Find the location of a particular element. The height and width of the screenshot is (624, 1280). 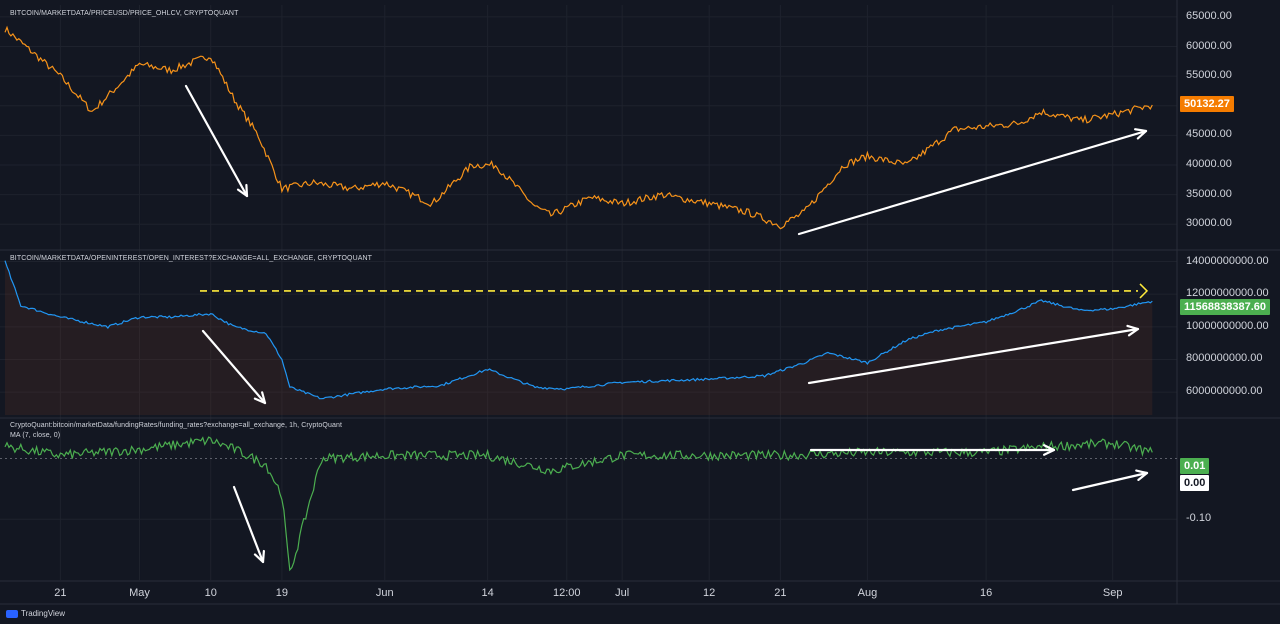

x-tick-label: 12:00 is located at coordinates (566, 593).